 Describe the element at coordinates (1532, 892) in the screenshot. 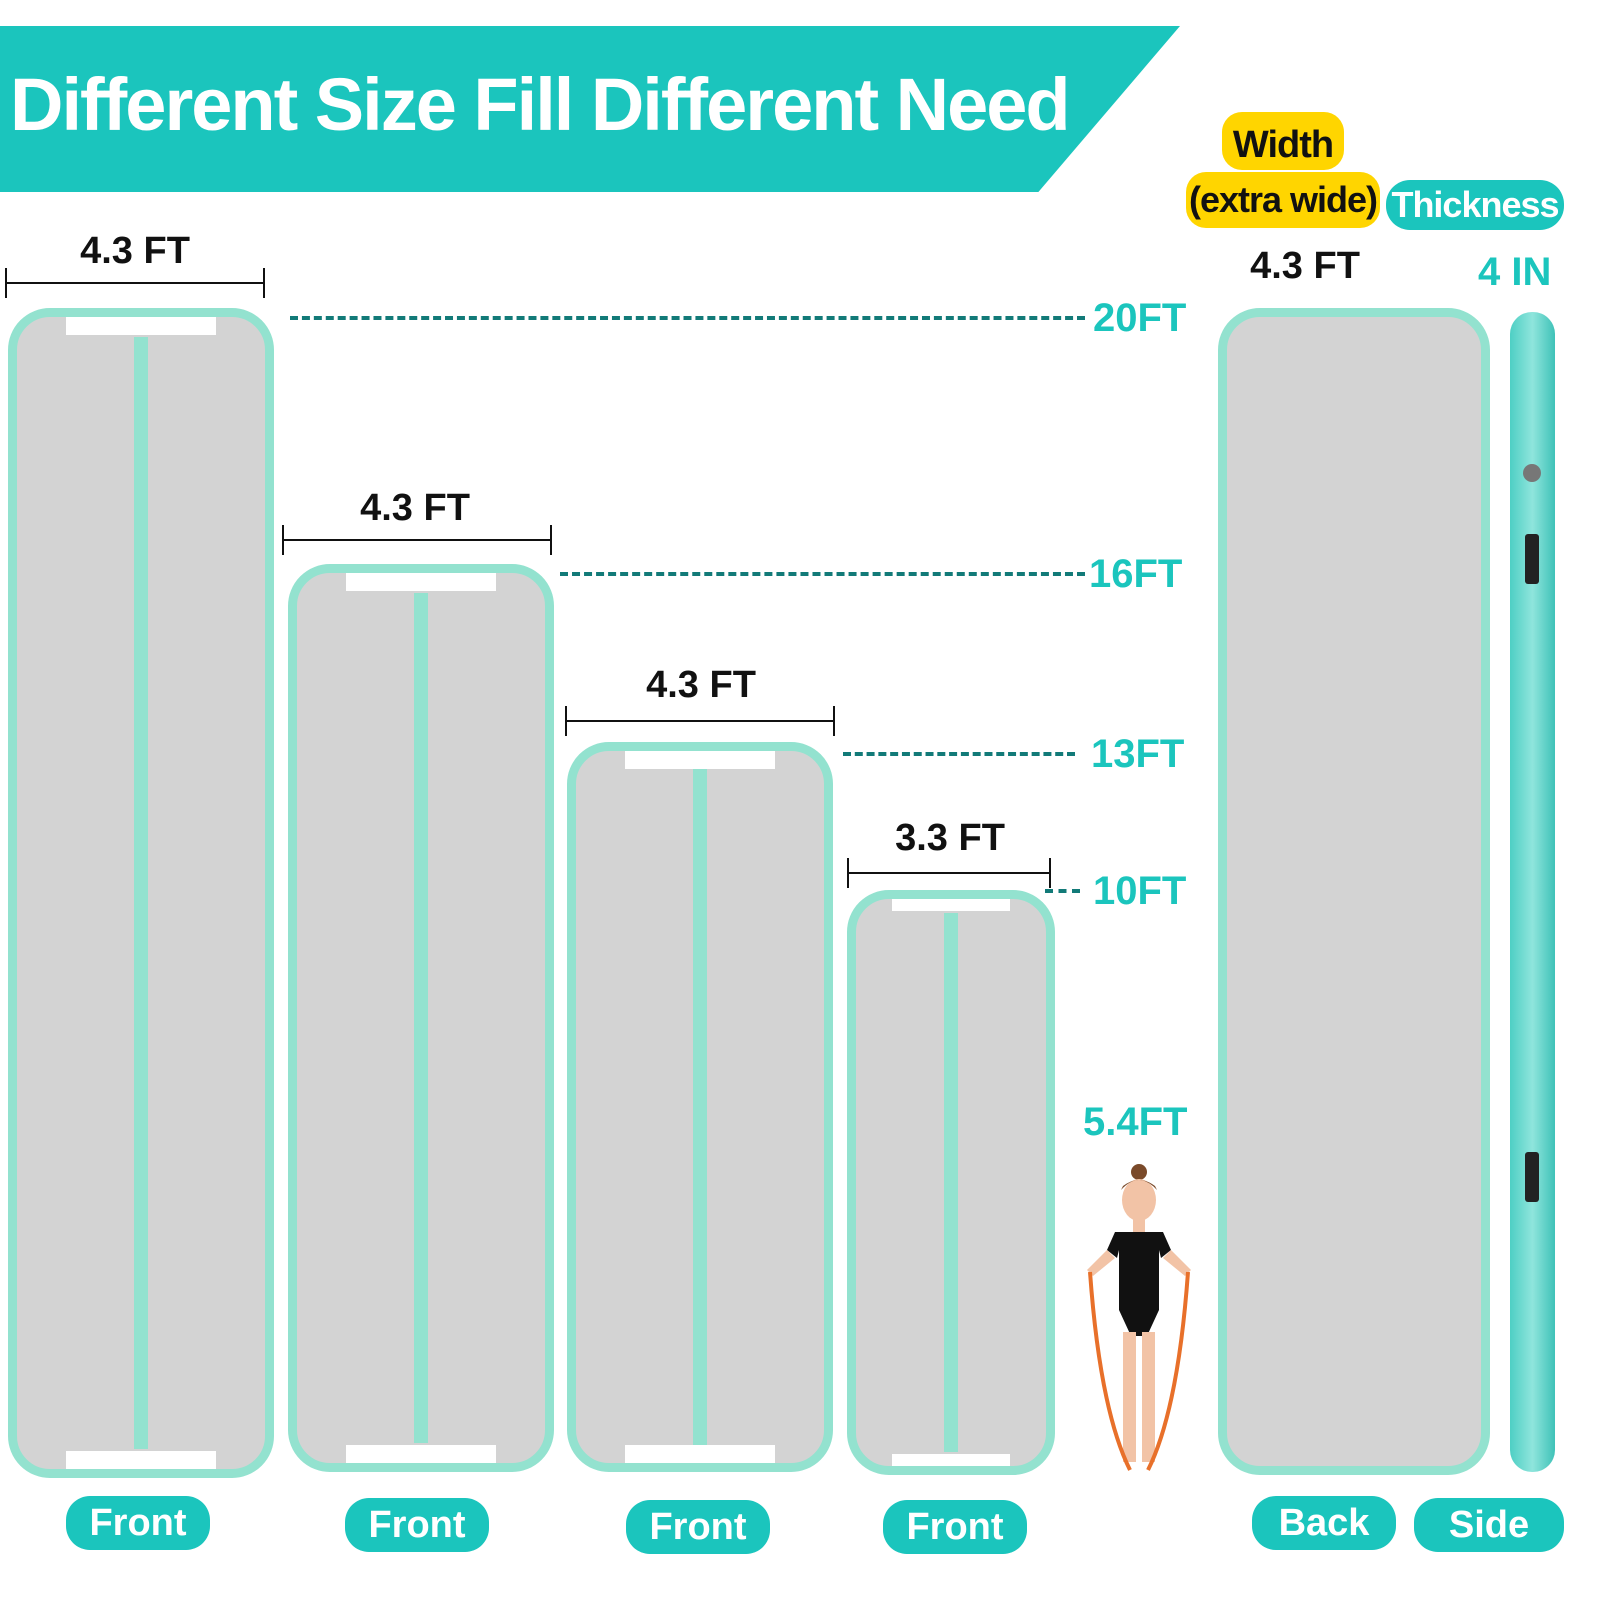

I see `mat-side-view` at that location.